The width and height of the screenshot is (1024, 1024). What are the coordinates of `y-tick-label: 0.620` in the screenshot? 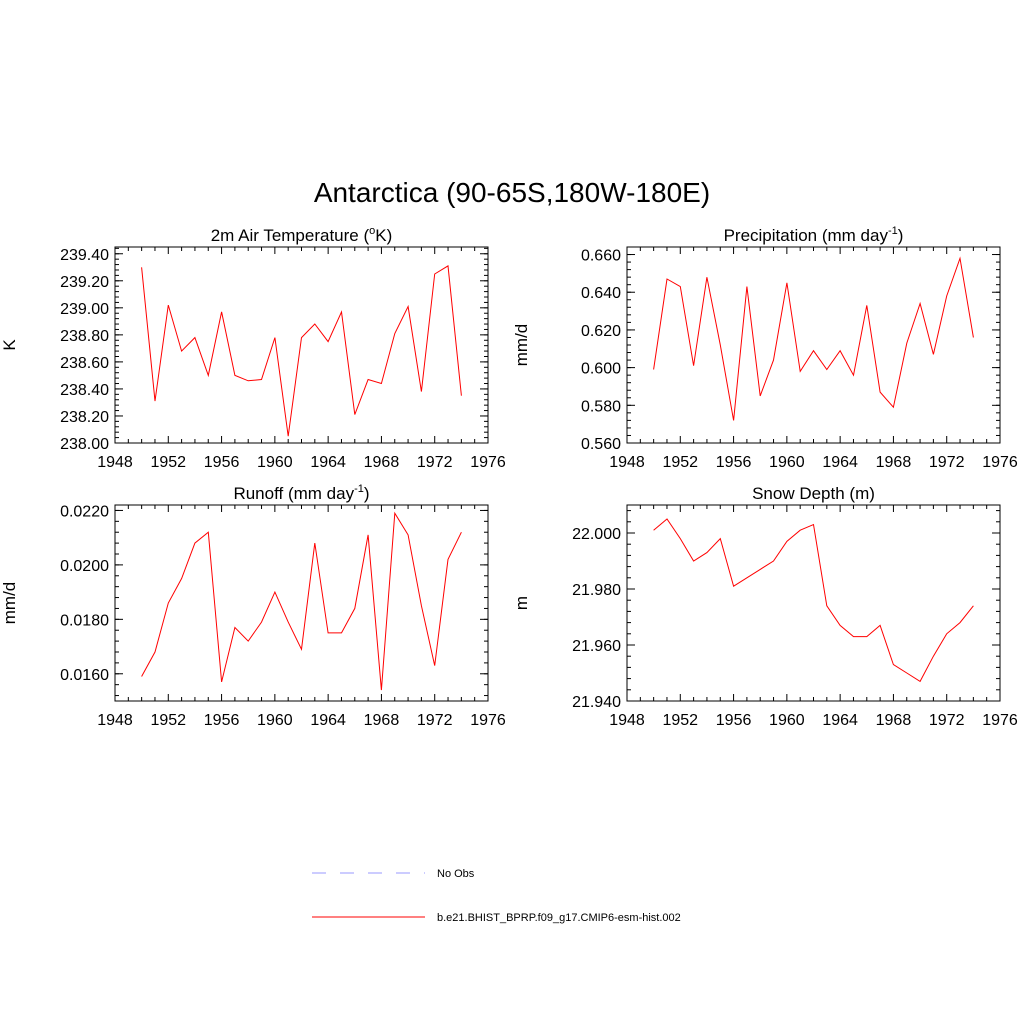 It's located at (601, 331).